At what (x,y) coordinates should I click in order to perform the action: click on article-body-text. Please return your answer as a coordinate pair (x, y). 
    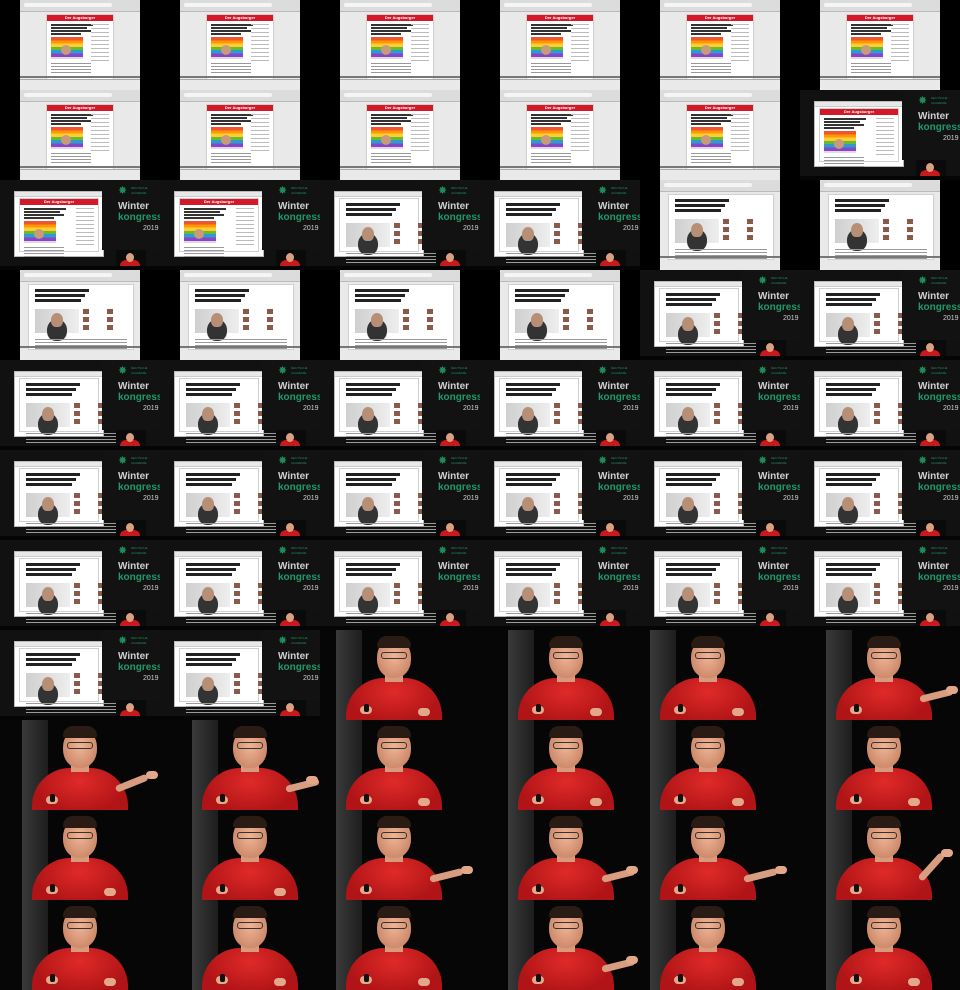
    Looking at the image, I should click on (552, 528).